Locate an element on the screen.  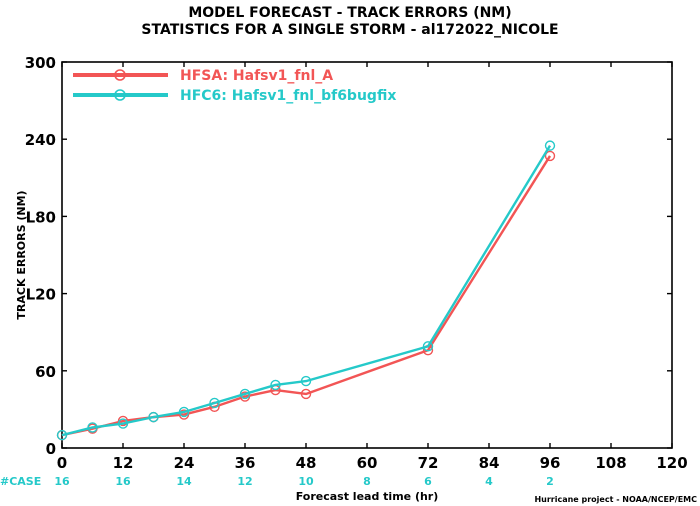
y-axis-title: TRACK ERRORS (NM) is located at coordinates (21, 254).